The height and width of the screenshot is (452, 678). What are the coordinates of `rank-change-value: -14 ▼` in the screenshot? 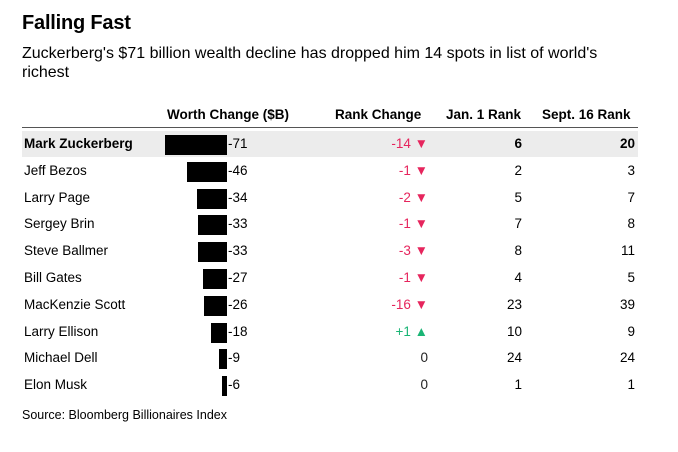 It's located at (409, 143).